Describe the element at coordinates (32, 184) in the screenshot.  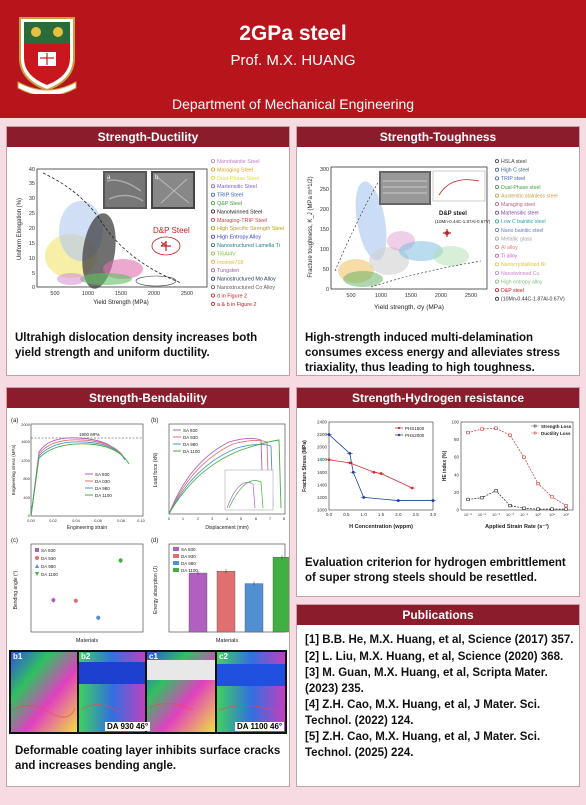
I see `ytick: 35` at that location.